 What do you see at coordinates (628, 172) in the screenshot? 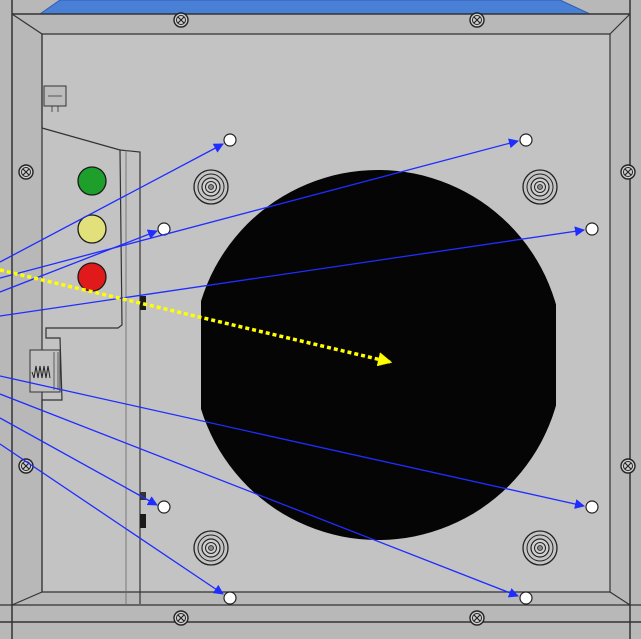
I see `frame-screw-right-upper` at bounding box center [628, 172].